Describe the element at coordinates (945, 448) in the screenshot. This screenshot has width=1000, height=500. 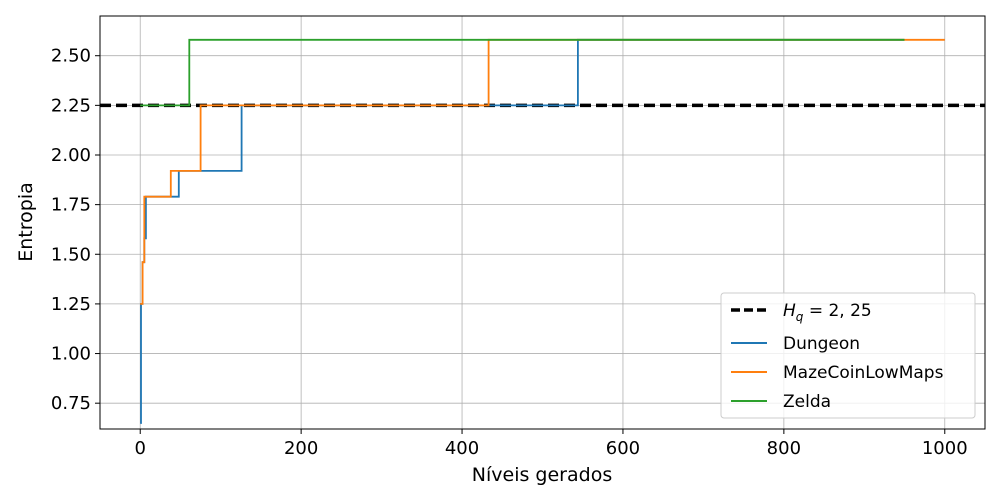
I see `x-tick-label: 1000` at that location.